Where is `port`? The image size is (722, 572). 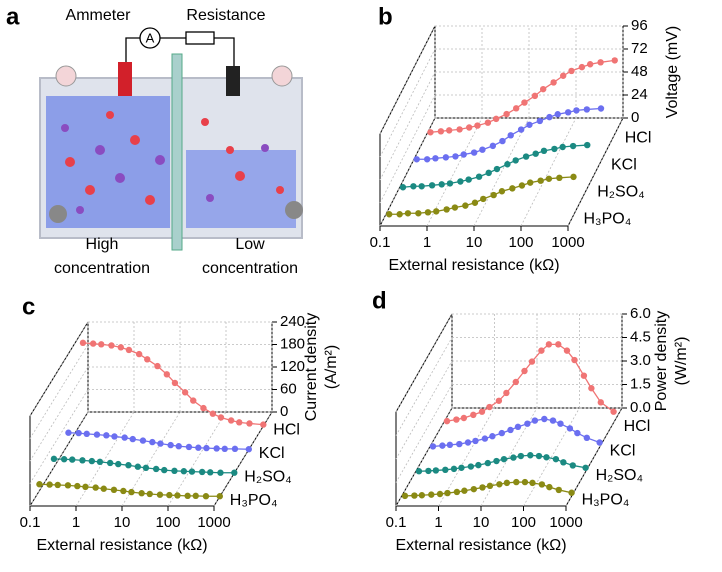
port is located at coordinates (66, 76).